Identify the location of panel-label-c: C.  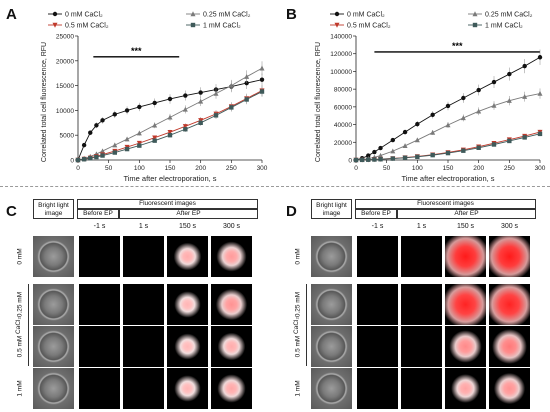
(11, 211).